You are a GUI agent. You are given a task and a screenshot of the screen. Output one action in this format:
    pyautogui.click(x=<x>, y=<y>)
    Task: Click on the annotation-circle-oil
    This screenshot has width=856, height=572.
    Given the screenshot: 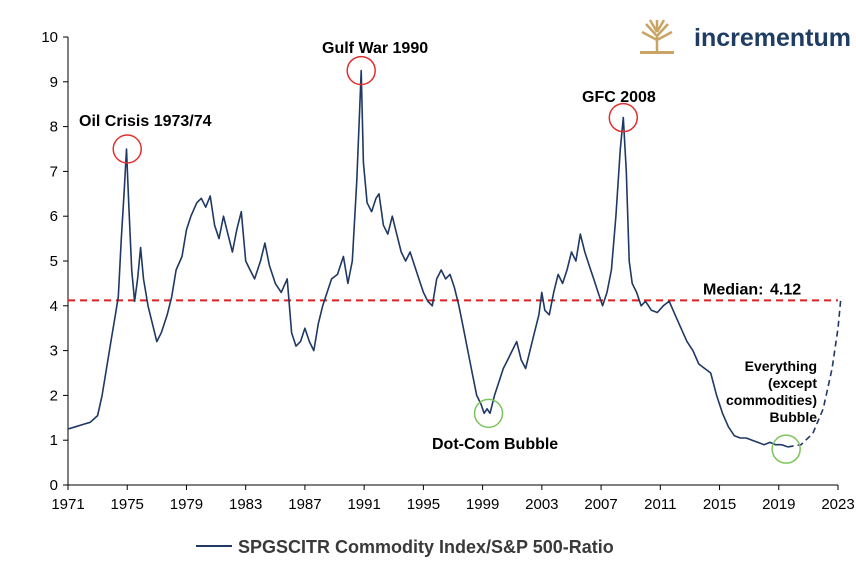 What is the action you would take?
    pyautogui.click(x=127, y=149)
    